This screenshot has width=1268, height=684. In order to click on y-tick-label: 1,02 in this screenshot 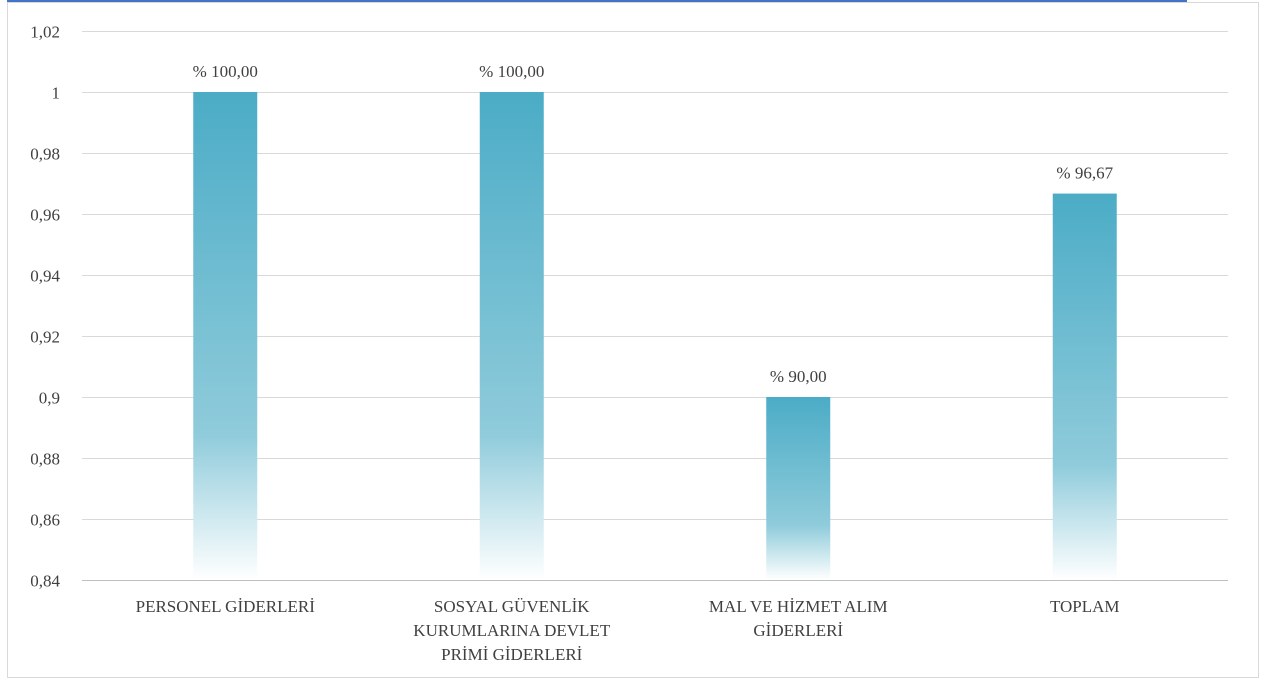, I will do `click(45, 32)`.